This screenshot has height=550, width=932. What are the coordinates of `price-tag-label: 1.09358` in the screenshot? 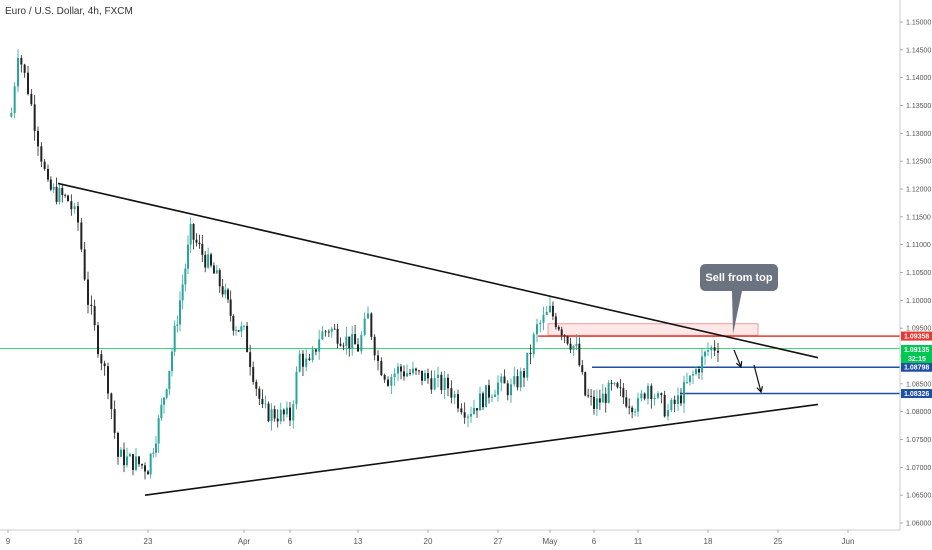 It's located at (916, 337).